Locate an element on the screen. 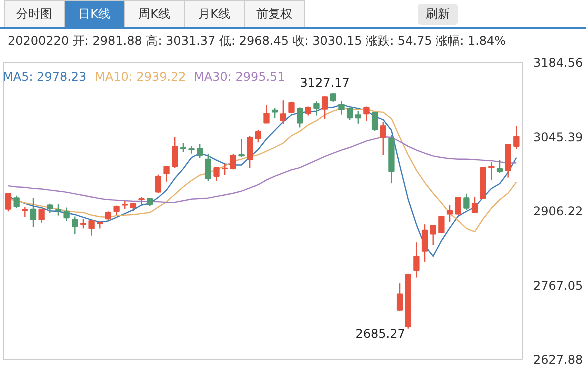 The height and width of the screenshot is (367, 586). text: 刷新 is located at coordinates (438, 15).